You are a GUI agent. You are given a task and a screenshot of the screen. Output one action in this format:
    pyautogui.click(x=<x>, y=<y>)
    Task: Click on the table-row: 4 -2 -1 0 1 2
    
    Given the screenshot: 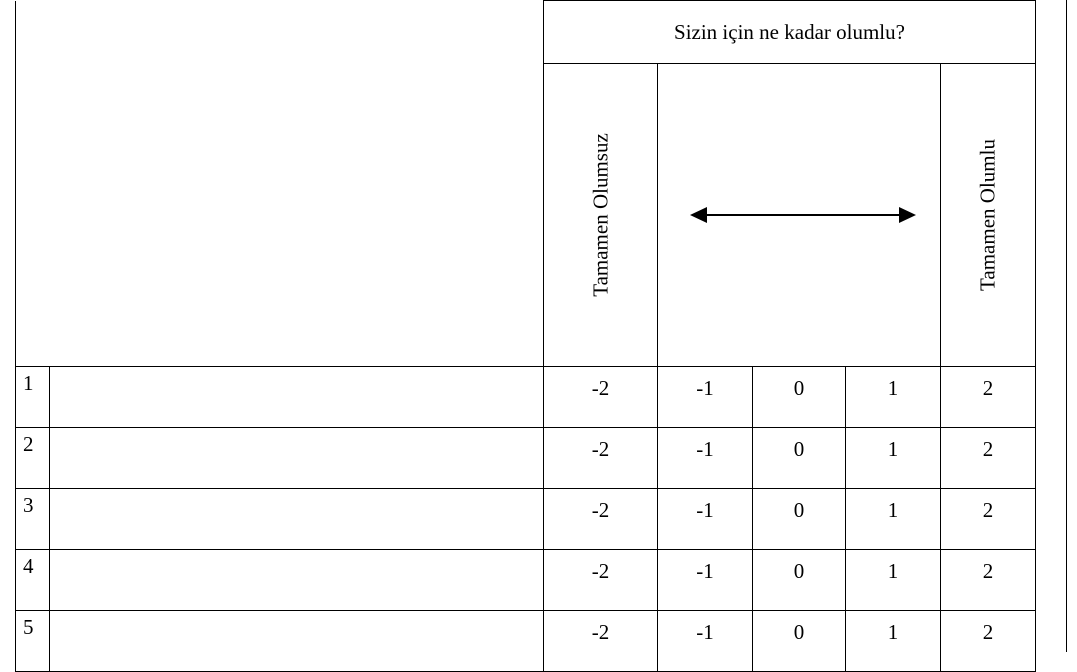 What is the action you would take?
    pyautogui.click(x=525, y=580)
    